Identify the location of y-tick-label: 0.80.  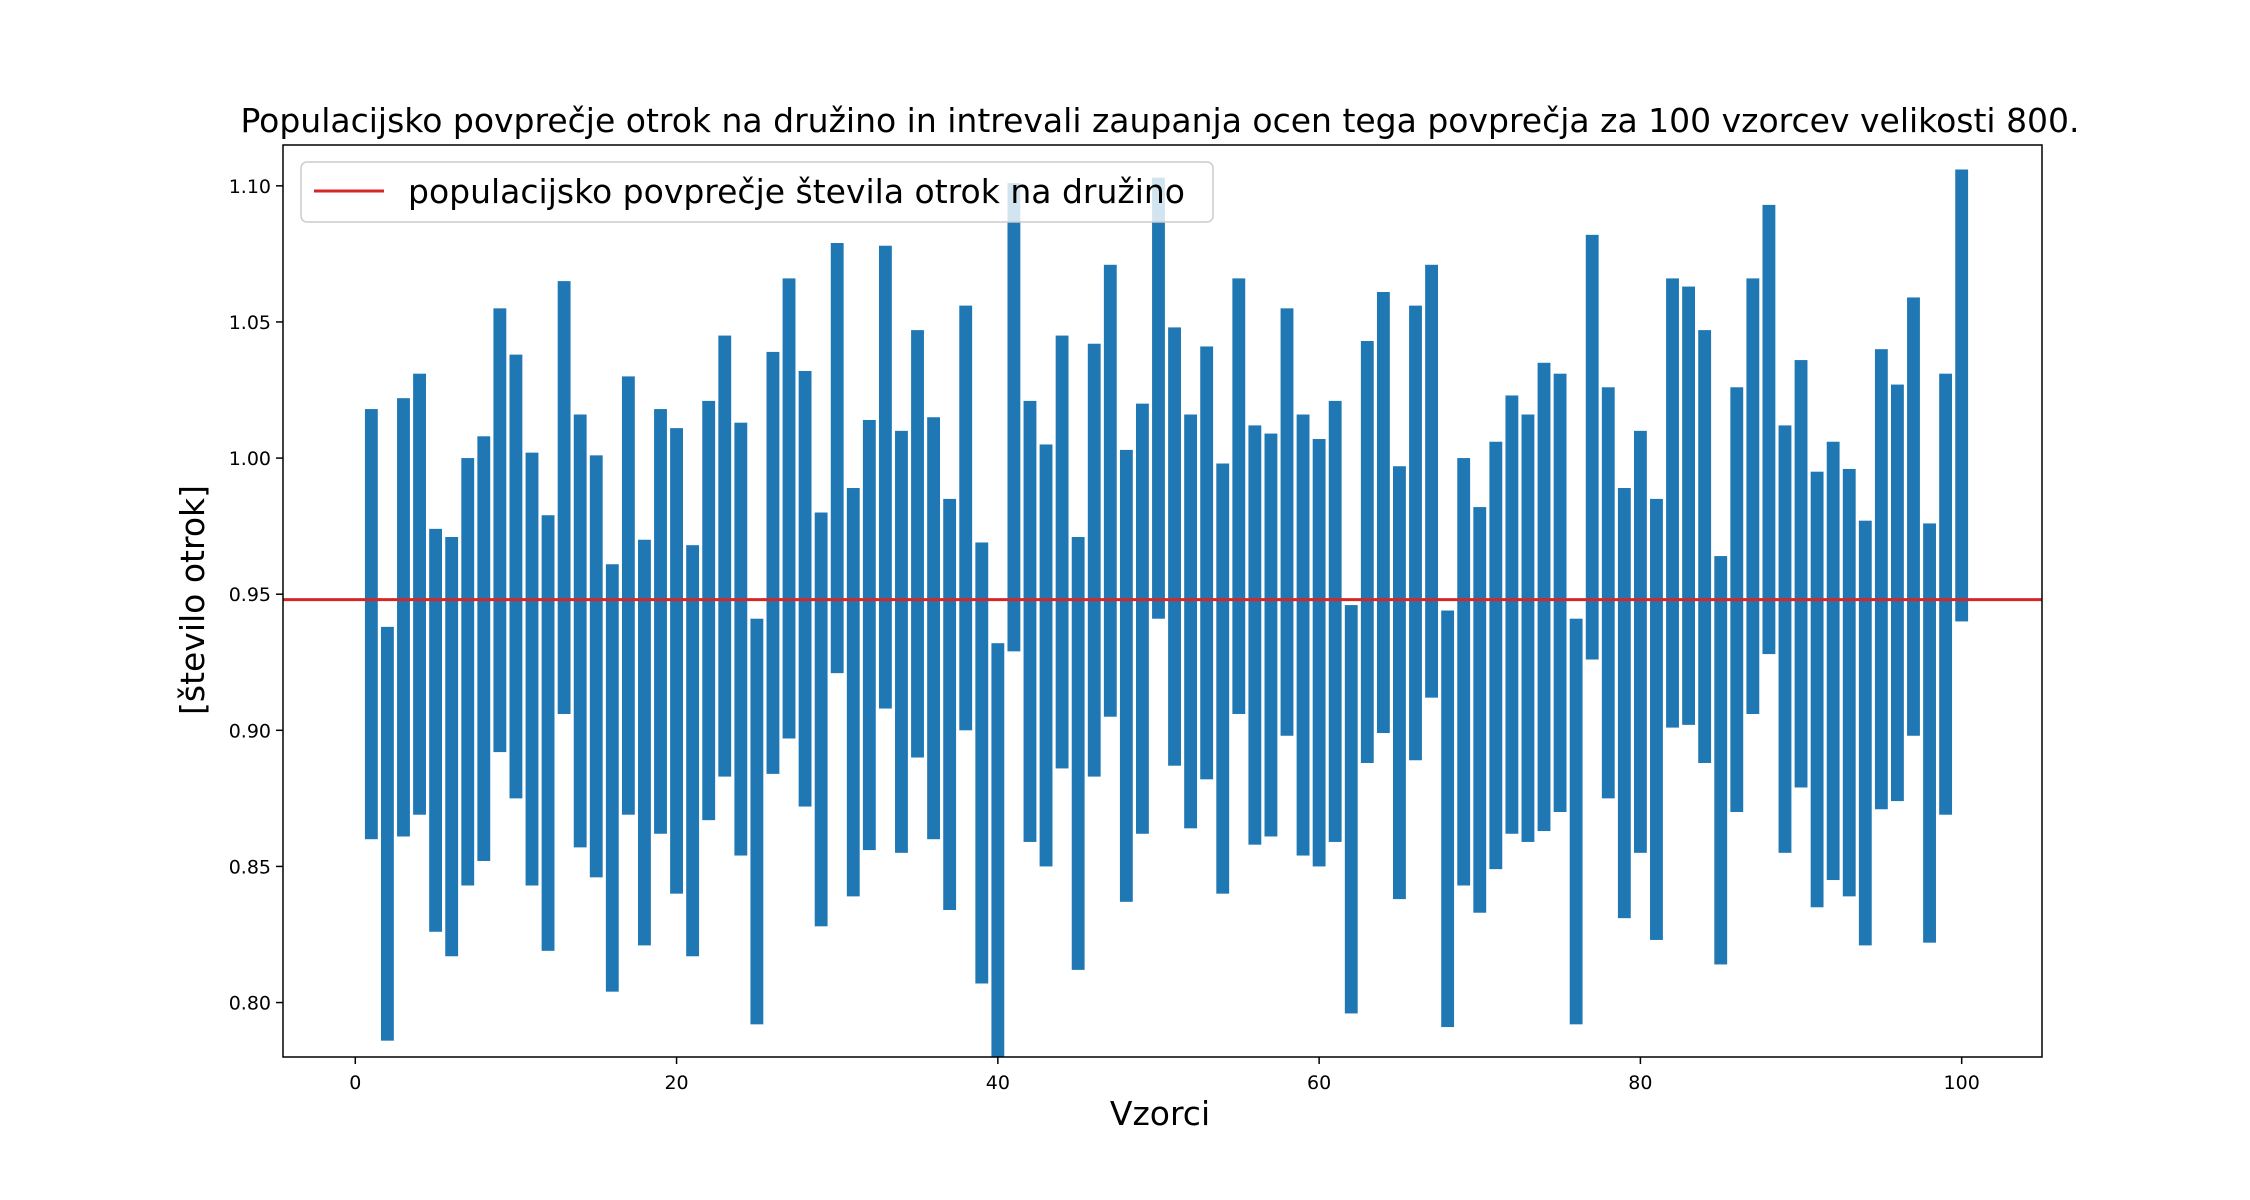
(250, 1004).